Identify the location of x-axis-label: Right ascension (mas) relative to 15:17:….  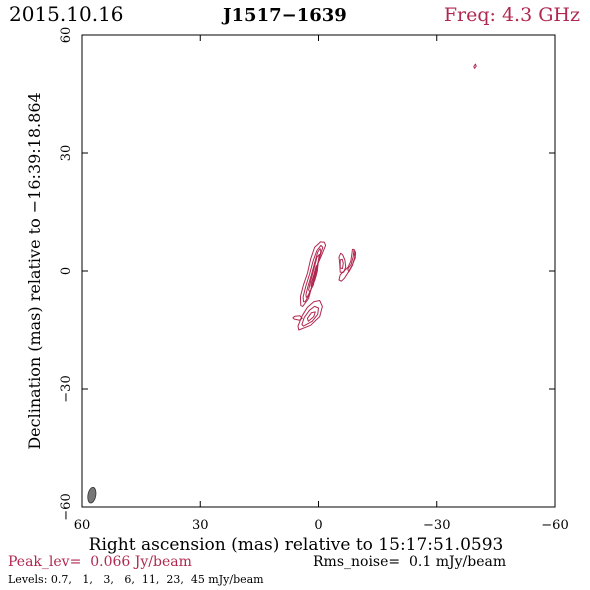
(296, 545).